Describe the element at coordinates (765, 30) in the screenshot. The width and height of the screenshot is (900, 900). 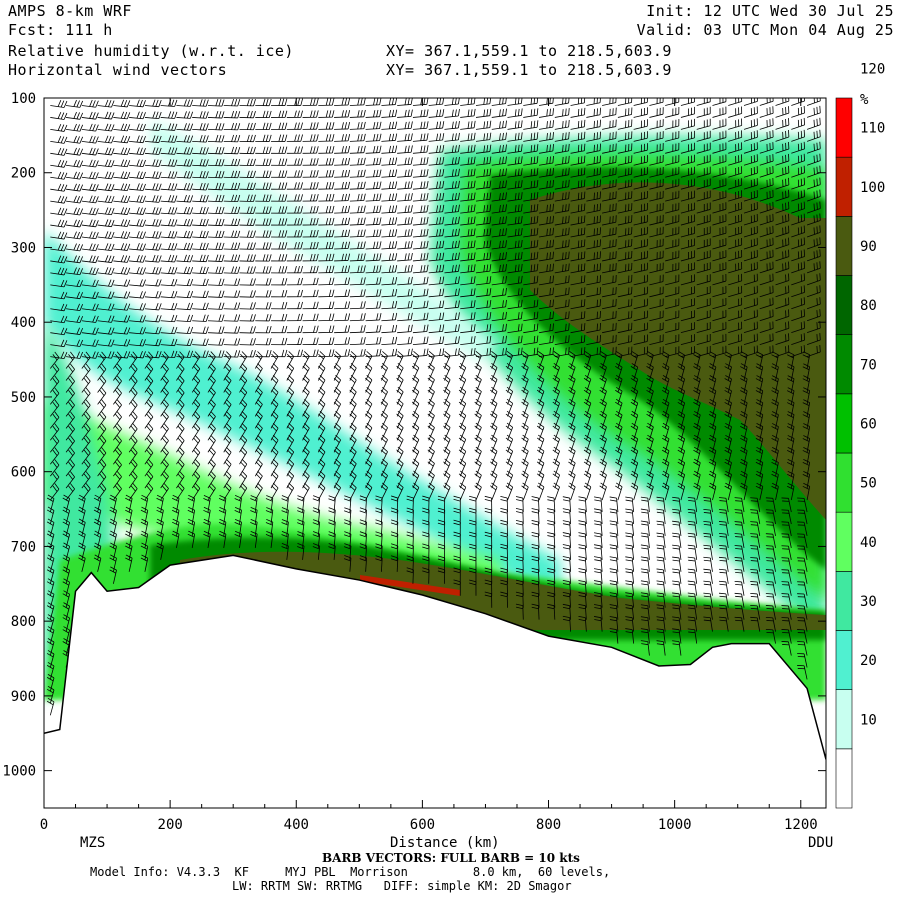
I see `valid-time: Valid: 03 UTC Mon 04 Aug 25` at that location.